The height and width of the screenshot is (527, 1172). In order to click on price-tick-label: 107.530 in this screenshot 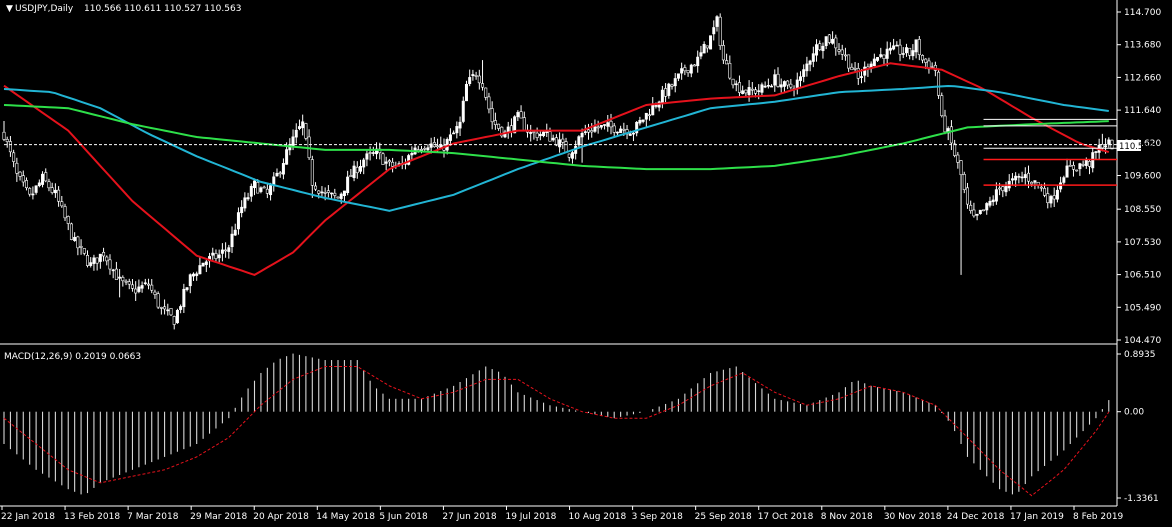, I will do `click(1142, 243)`.